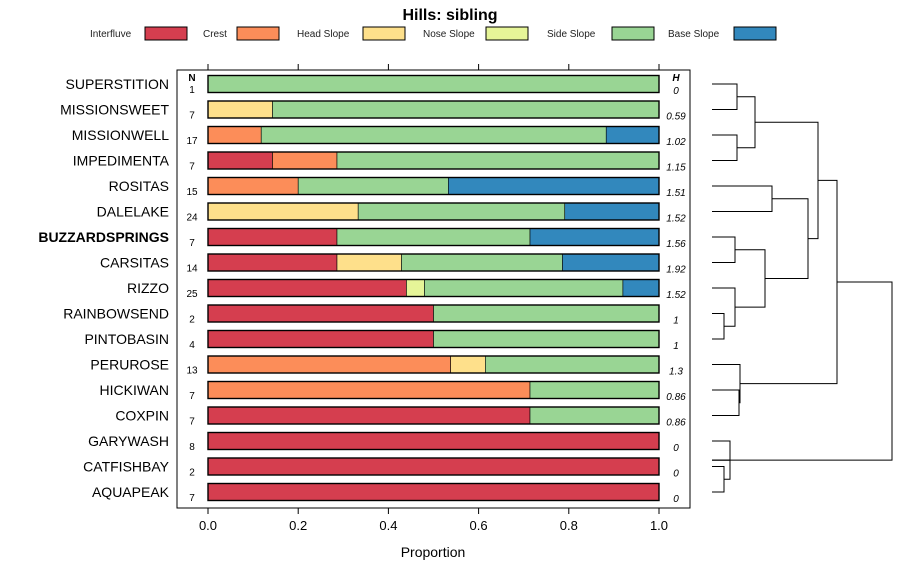 The image size is (900, 580). What do you see at coordinates (215, 34) in the screenshot?
I see `legend-label: Crest` at bounding box center [215, 34].